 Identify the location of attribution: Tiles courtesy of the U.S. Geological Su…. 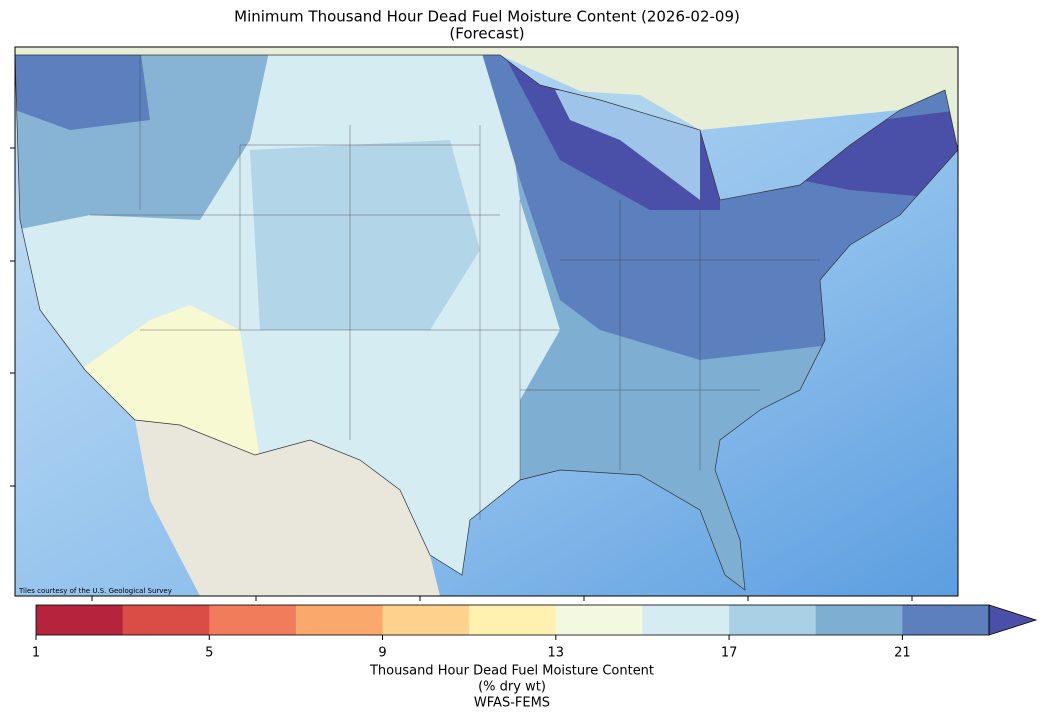
(95, 591).